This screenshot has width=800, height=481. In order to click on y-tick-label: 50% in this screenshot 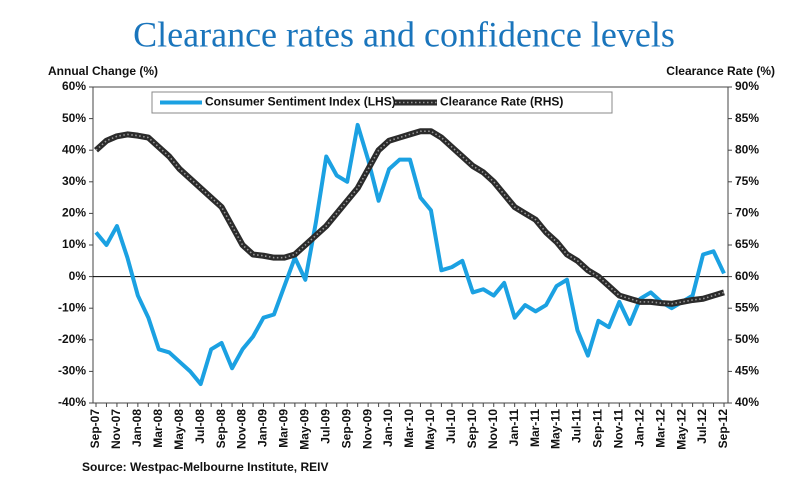, I will do `click(74, 118)`.